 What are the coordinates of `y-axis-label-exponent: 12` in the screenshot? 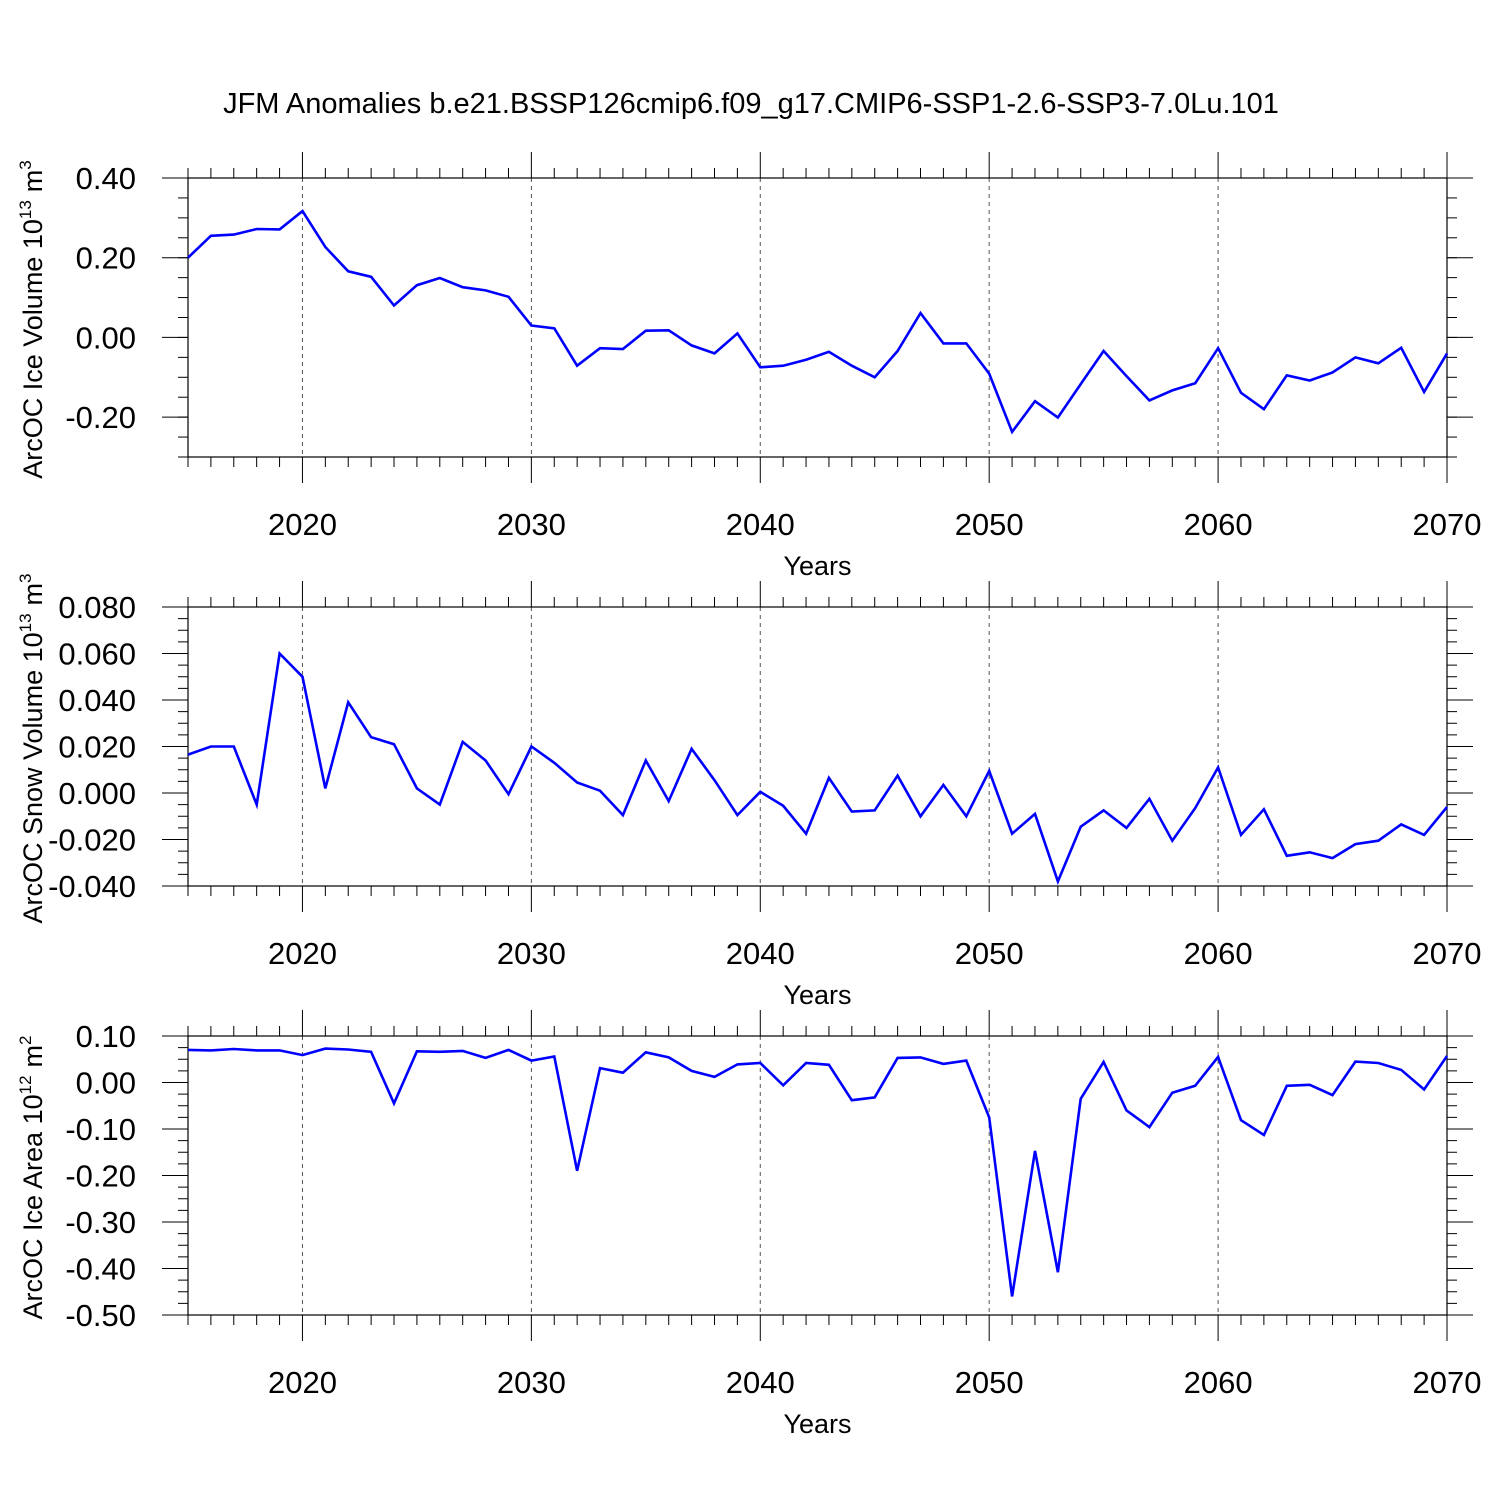 It's located at (25, 1084).